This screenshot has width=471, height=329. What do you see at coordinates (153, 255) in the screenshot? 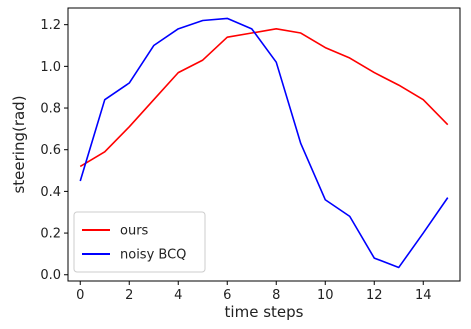
I see `legend-label-noisy-bcq: noisy BCQ` at bounding box center [153, 255].